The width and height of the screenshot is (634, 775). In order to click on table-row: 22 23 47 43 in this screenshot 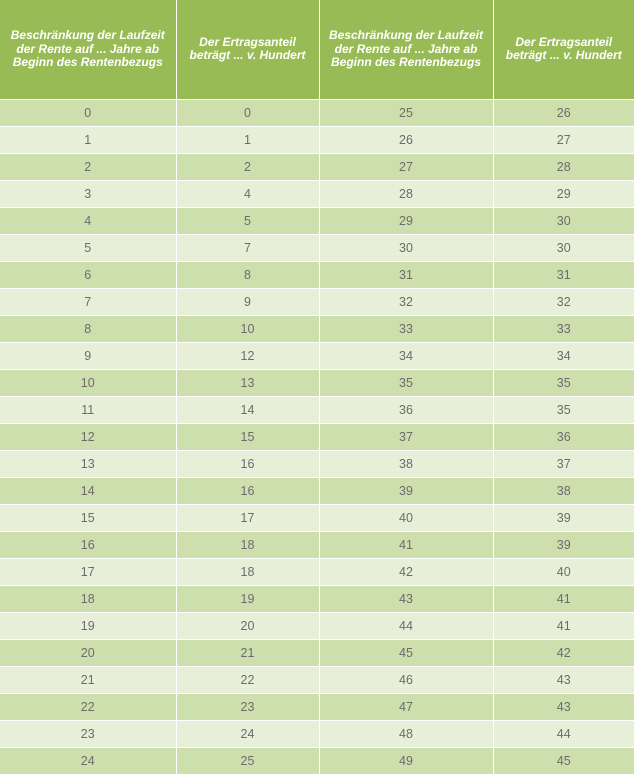, I will do `click(317, 707)`.